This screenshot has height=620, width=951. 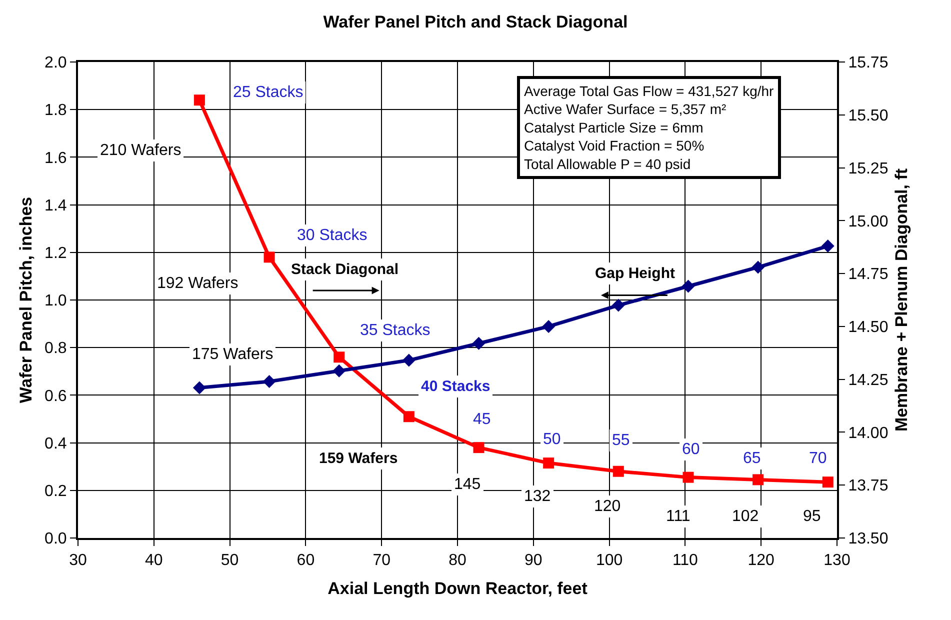 I want to click on y2-tick-label: 15.25, so click(x=868, y=169).